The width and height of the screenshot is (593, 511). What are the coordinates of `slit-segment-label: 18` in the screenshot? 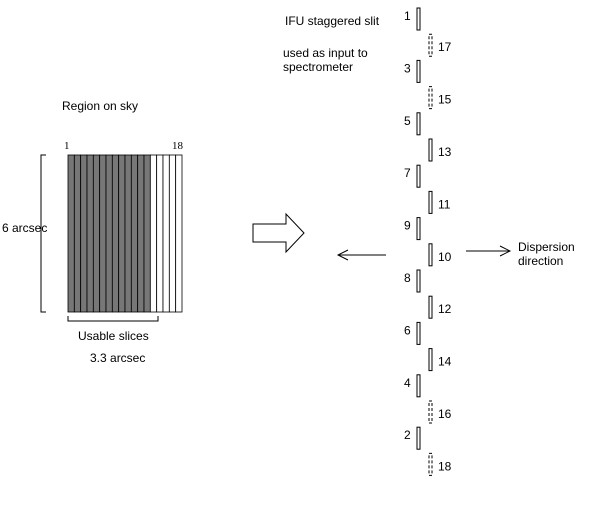 It's located at (445, 466).